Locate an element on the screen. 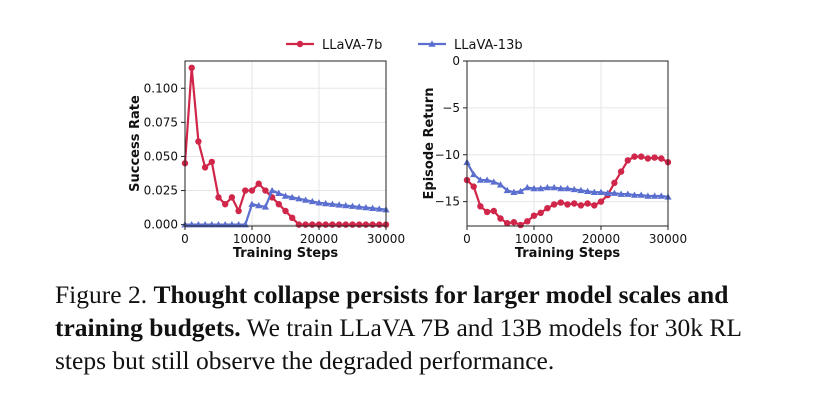 This screenshot has height=405, width=821. caption-label: Figure 2. is located at coordinates (101, 294).